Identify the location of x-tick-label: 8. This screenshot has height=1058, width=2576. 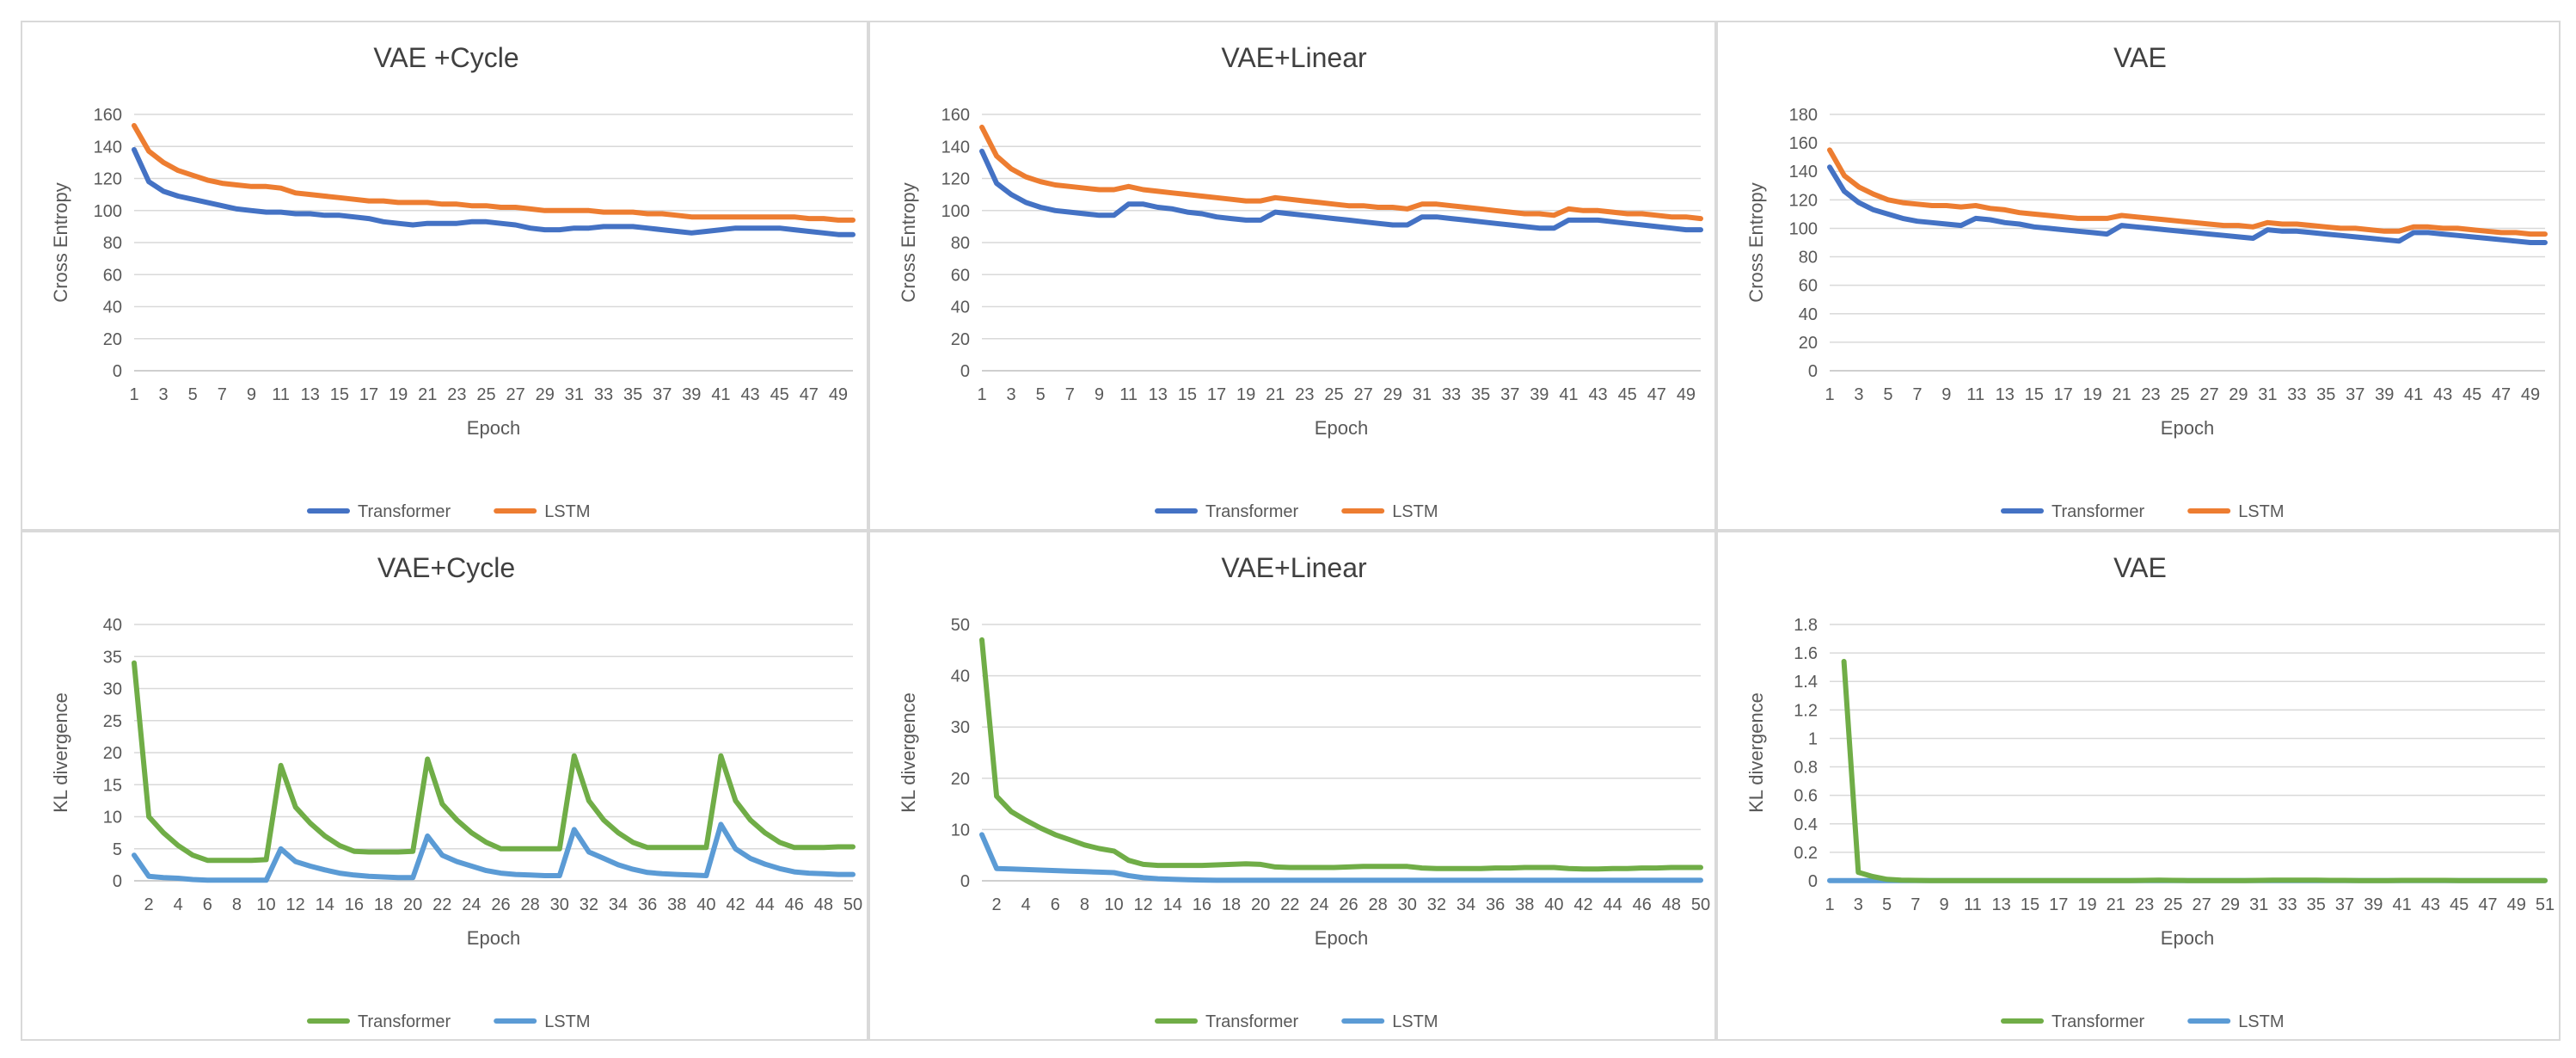
(237, 904).